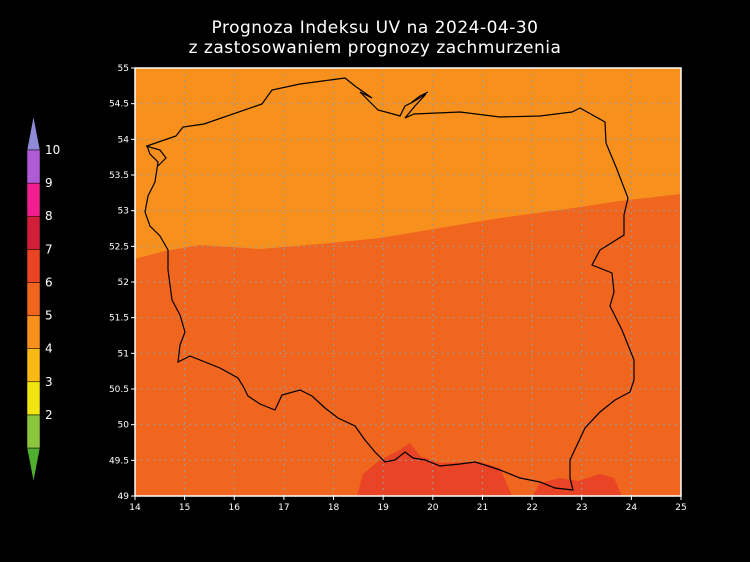 This screenshot has height=562, width=750. What do you see at coordinates (581, 508) in the screenshot?
I see `x-tick-label: 23` at bounding box center [581, 508].